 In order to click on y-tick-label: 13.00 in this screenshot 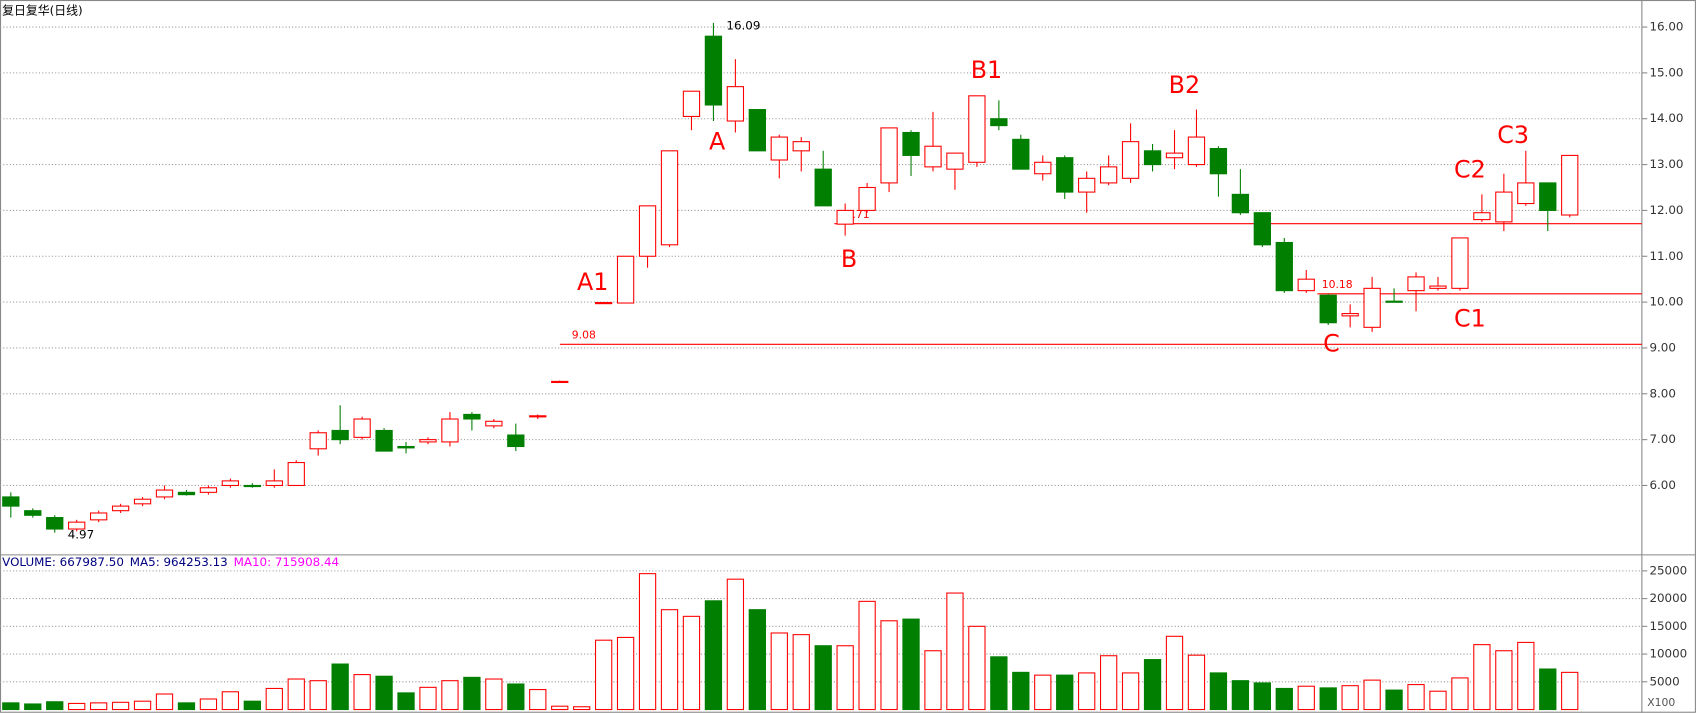, I will do `click(1666, 164)`.